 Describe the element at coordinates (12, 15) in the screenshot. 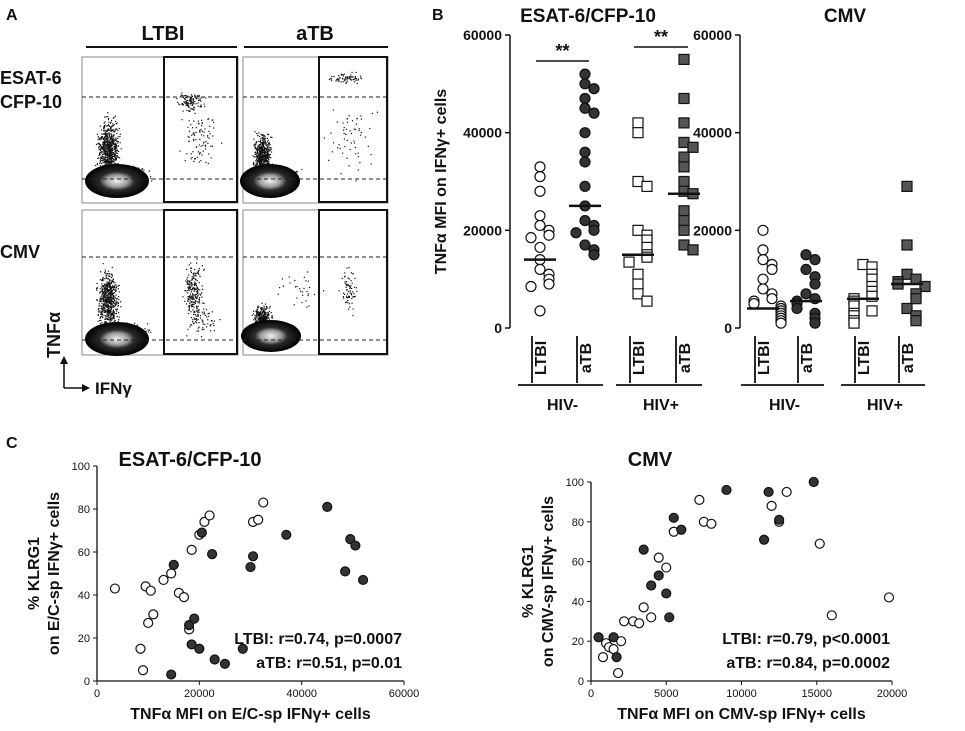

I see `panel-label-a: A` at that location.